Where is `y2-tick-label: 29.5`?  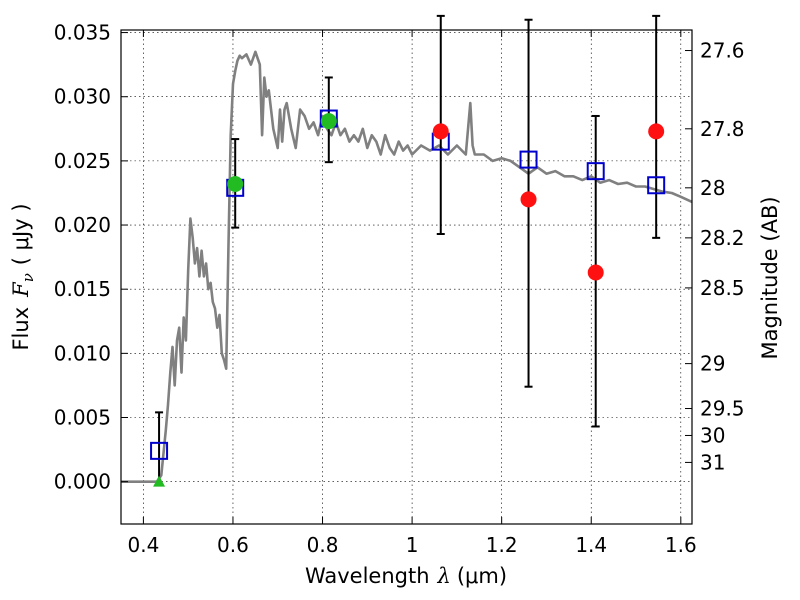 y2-tick-label: 29.5 is located at coordinates (722, 409).